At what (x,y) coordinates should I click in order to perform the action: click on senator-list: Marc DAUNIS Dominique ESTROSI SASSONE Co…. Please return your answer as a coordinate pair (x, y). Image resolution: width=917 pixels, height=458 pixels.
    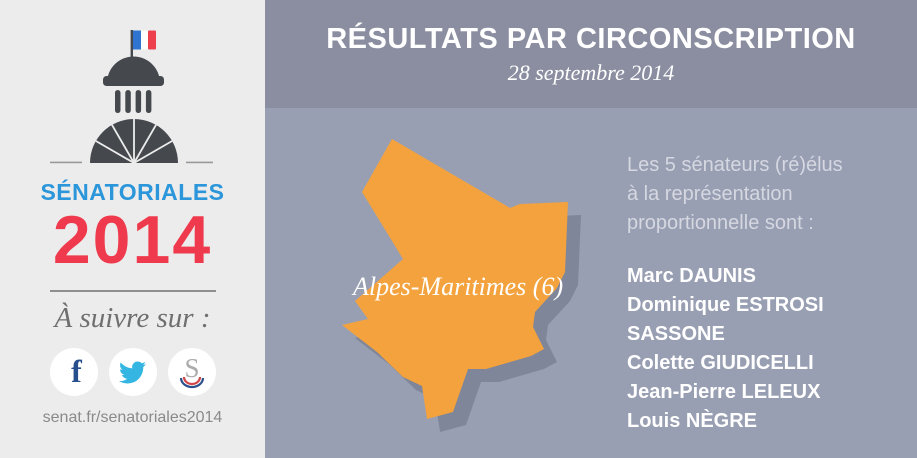
    Looking at the image, I should click on (772, 349).